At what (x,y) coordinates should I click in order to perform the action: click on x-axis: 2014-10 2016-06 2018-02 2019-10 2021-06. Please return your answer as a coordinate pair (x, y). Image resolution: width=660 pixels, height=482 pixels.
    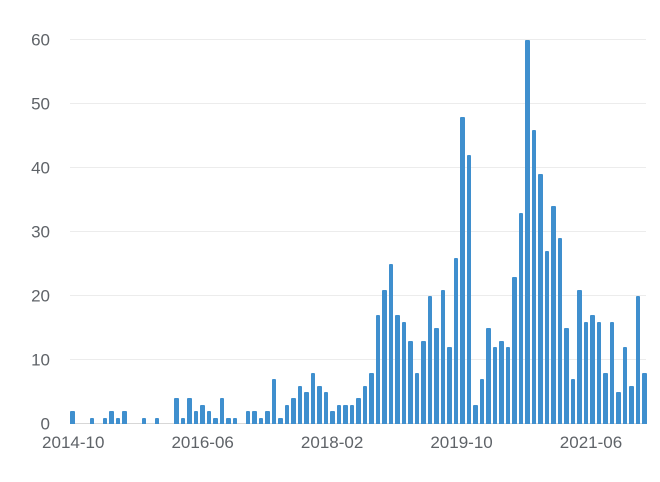
    Looking at the image, I should click on (344, 444).